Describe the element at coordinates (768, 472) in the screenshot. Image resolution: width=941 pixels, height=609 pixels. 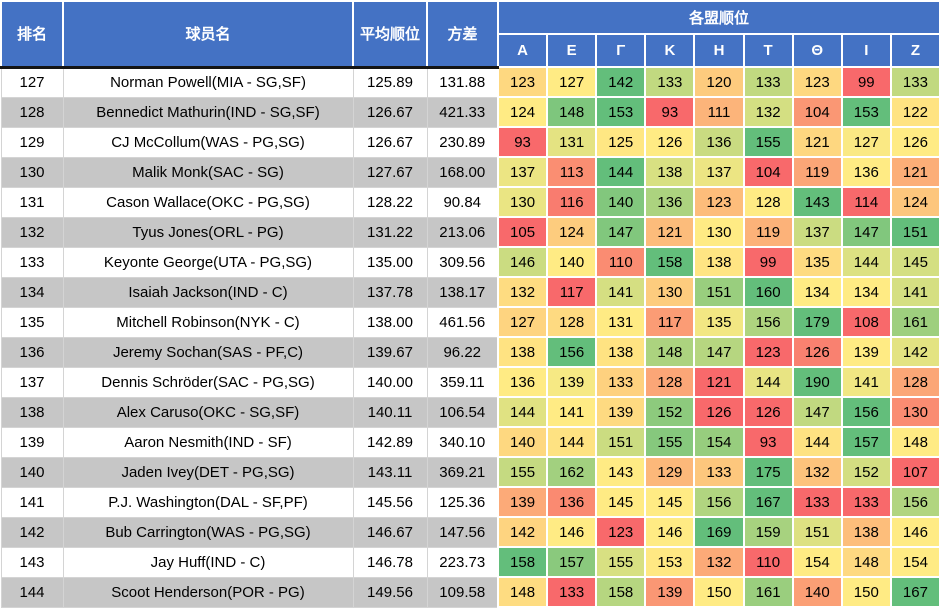
I see `league-rank-cell: 175` at that location.